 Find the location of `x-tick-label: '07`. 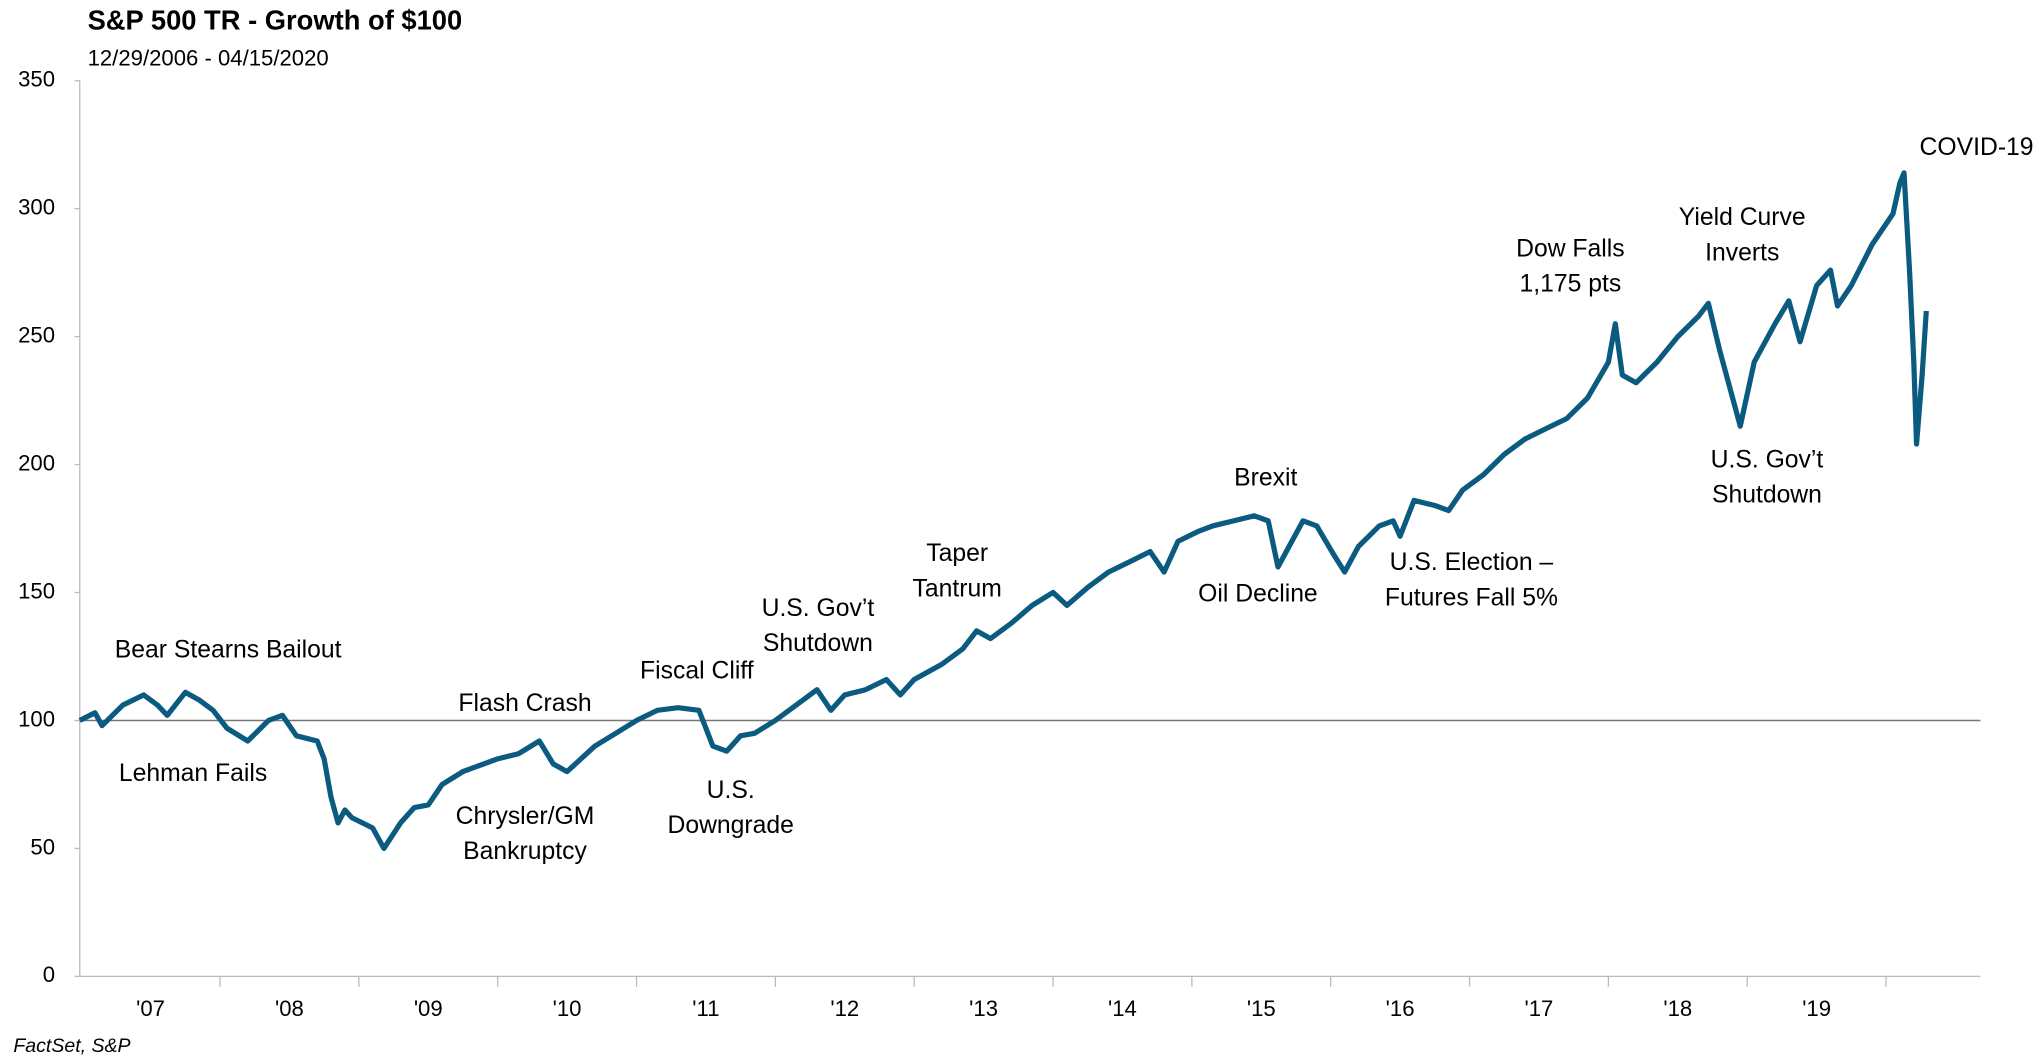

x-tick-label: '07 is located at coordinates (150, 1008).